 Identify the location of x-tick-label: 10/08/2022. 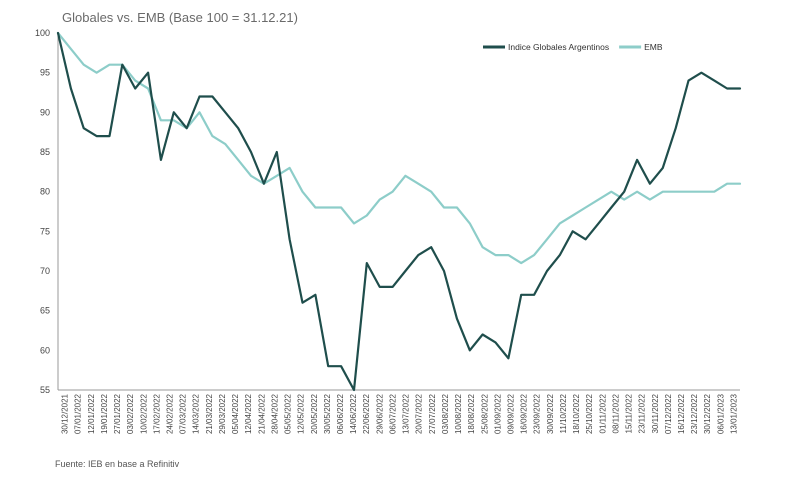
(458, 413).